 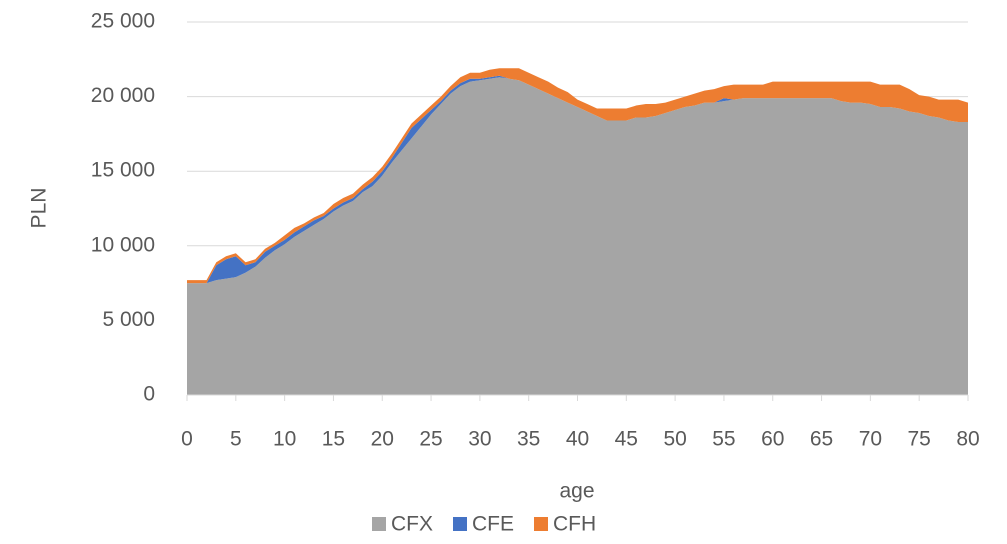 What do you see at coordinates (123, 244) in the screenshot?
I see `y-tick-label: 10 000` at bounding box center [123, 244].